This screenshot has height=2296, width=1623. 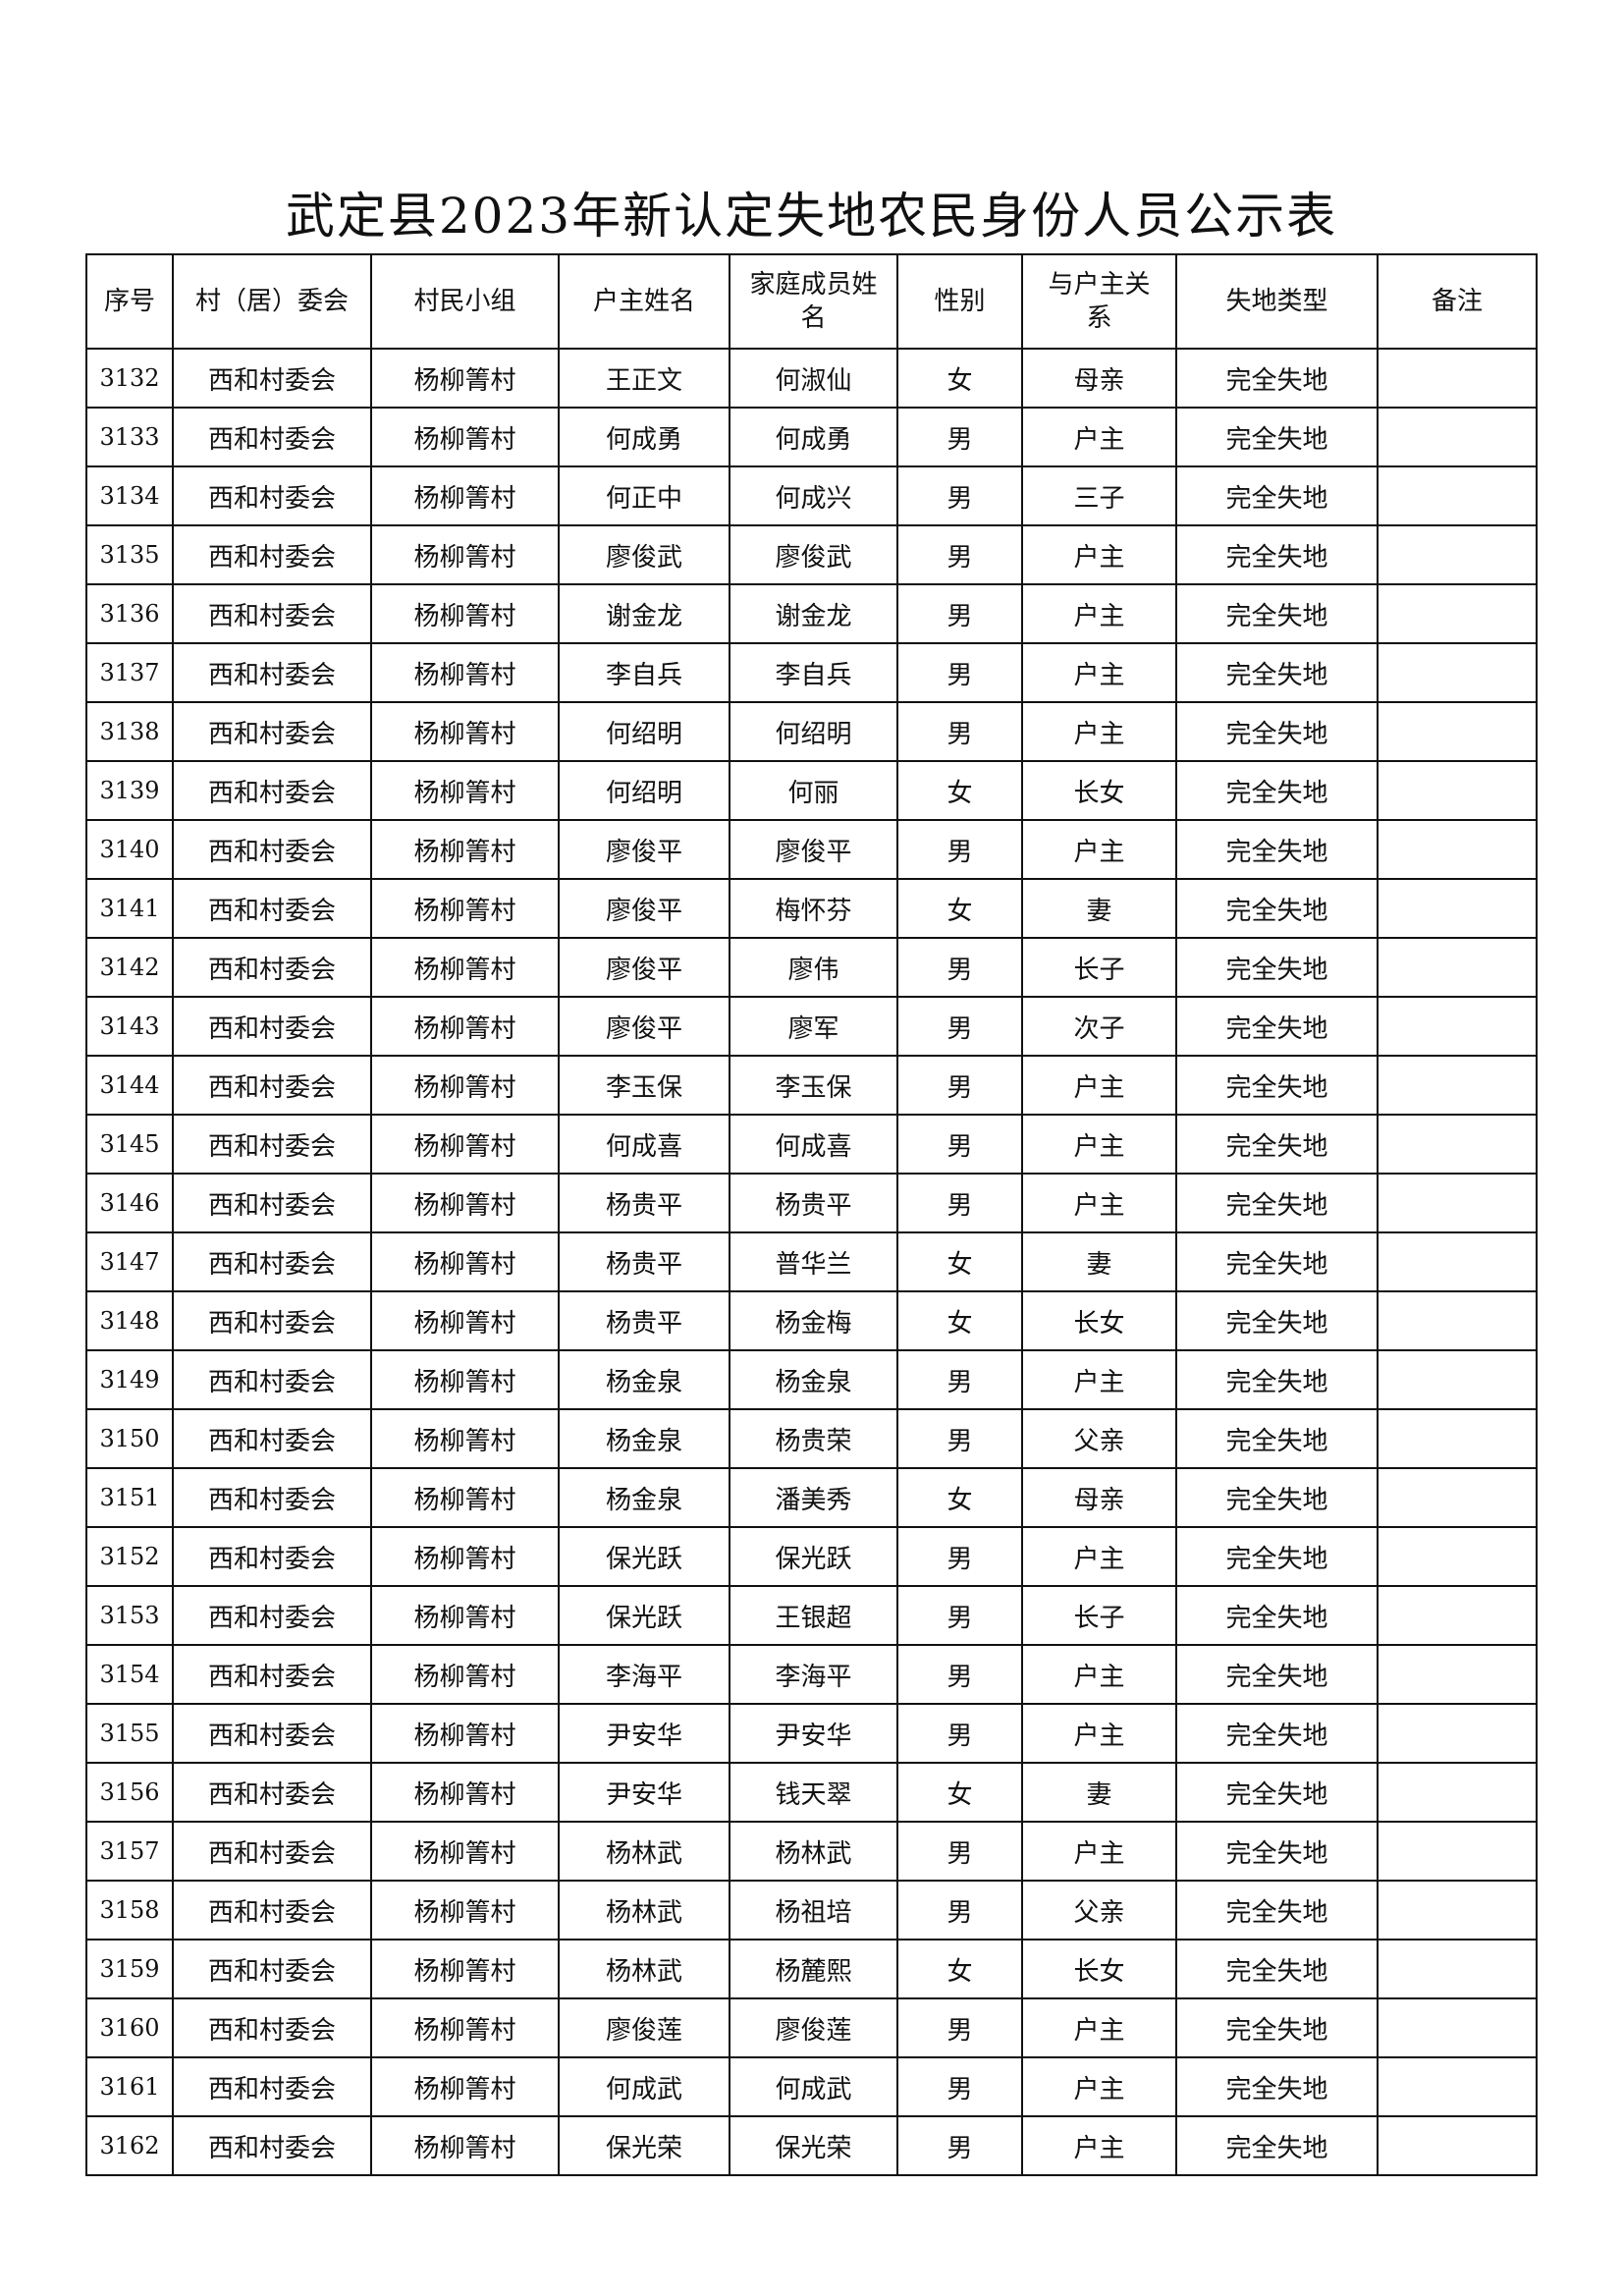 I want to click on cell-index: 3154, so click(x=129, y=1674).